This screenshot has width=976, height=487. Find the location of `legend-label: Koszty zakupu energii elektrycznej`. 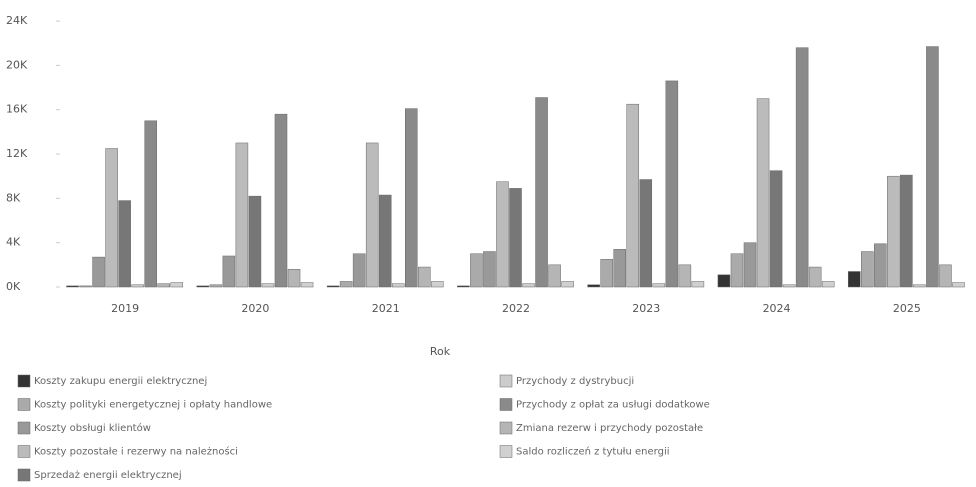

legend-label: Koszty zakupu energii elektrycznej is located at coordinates (120, 381).